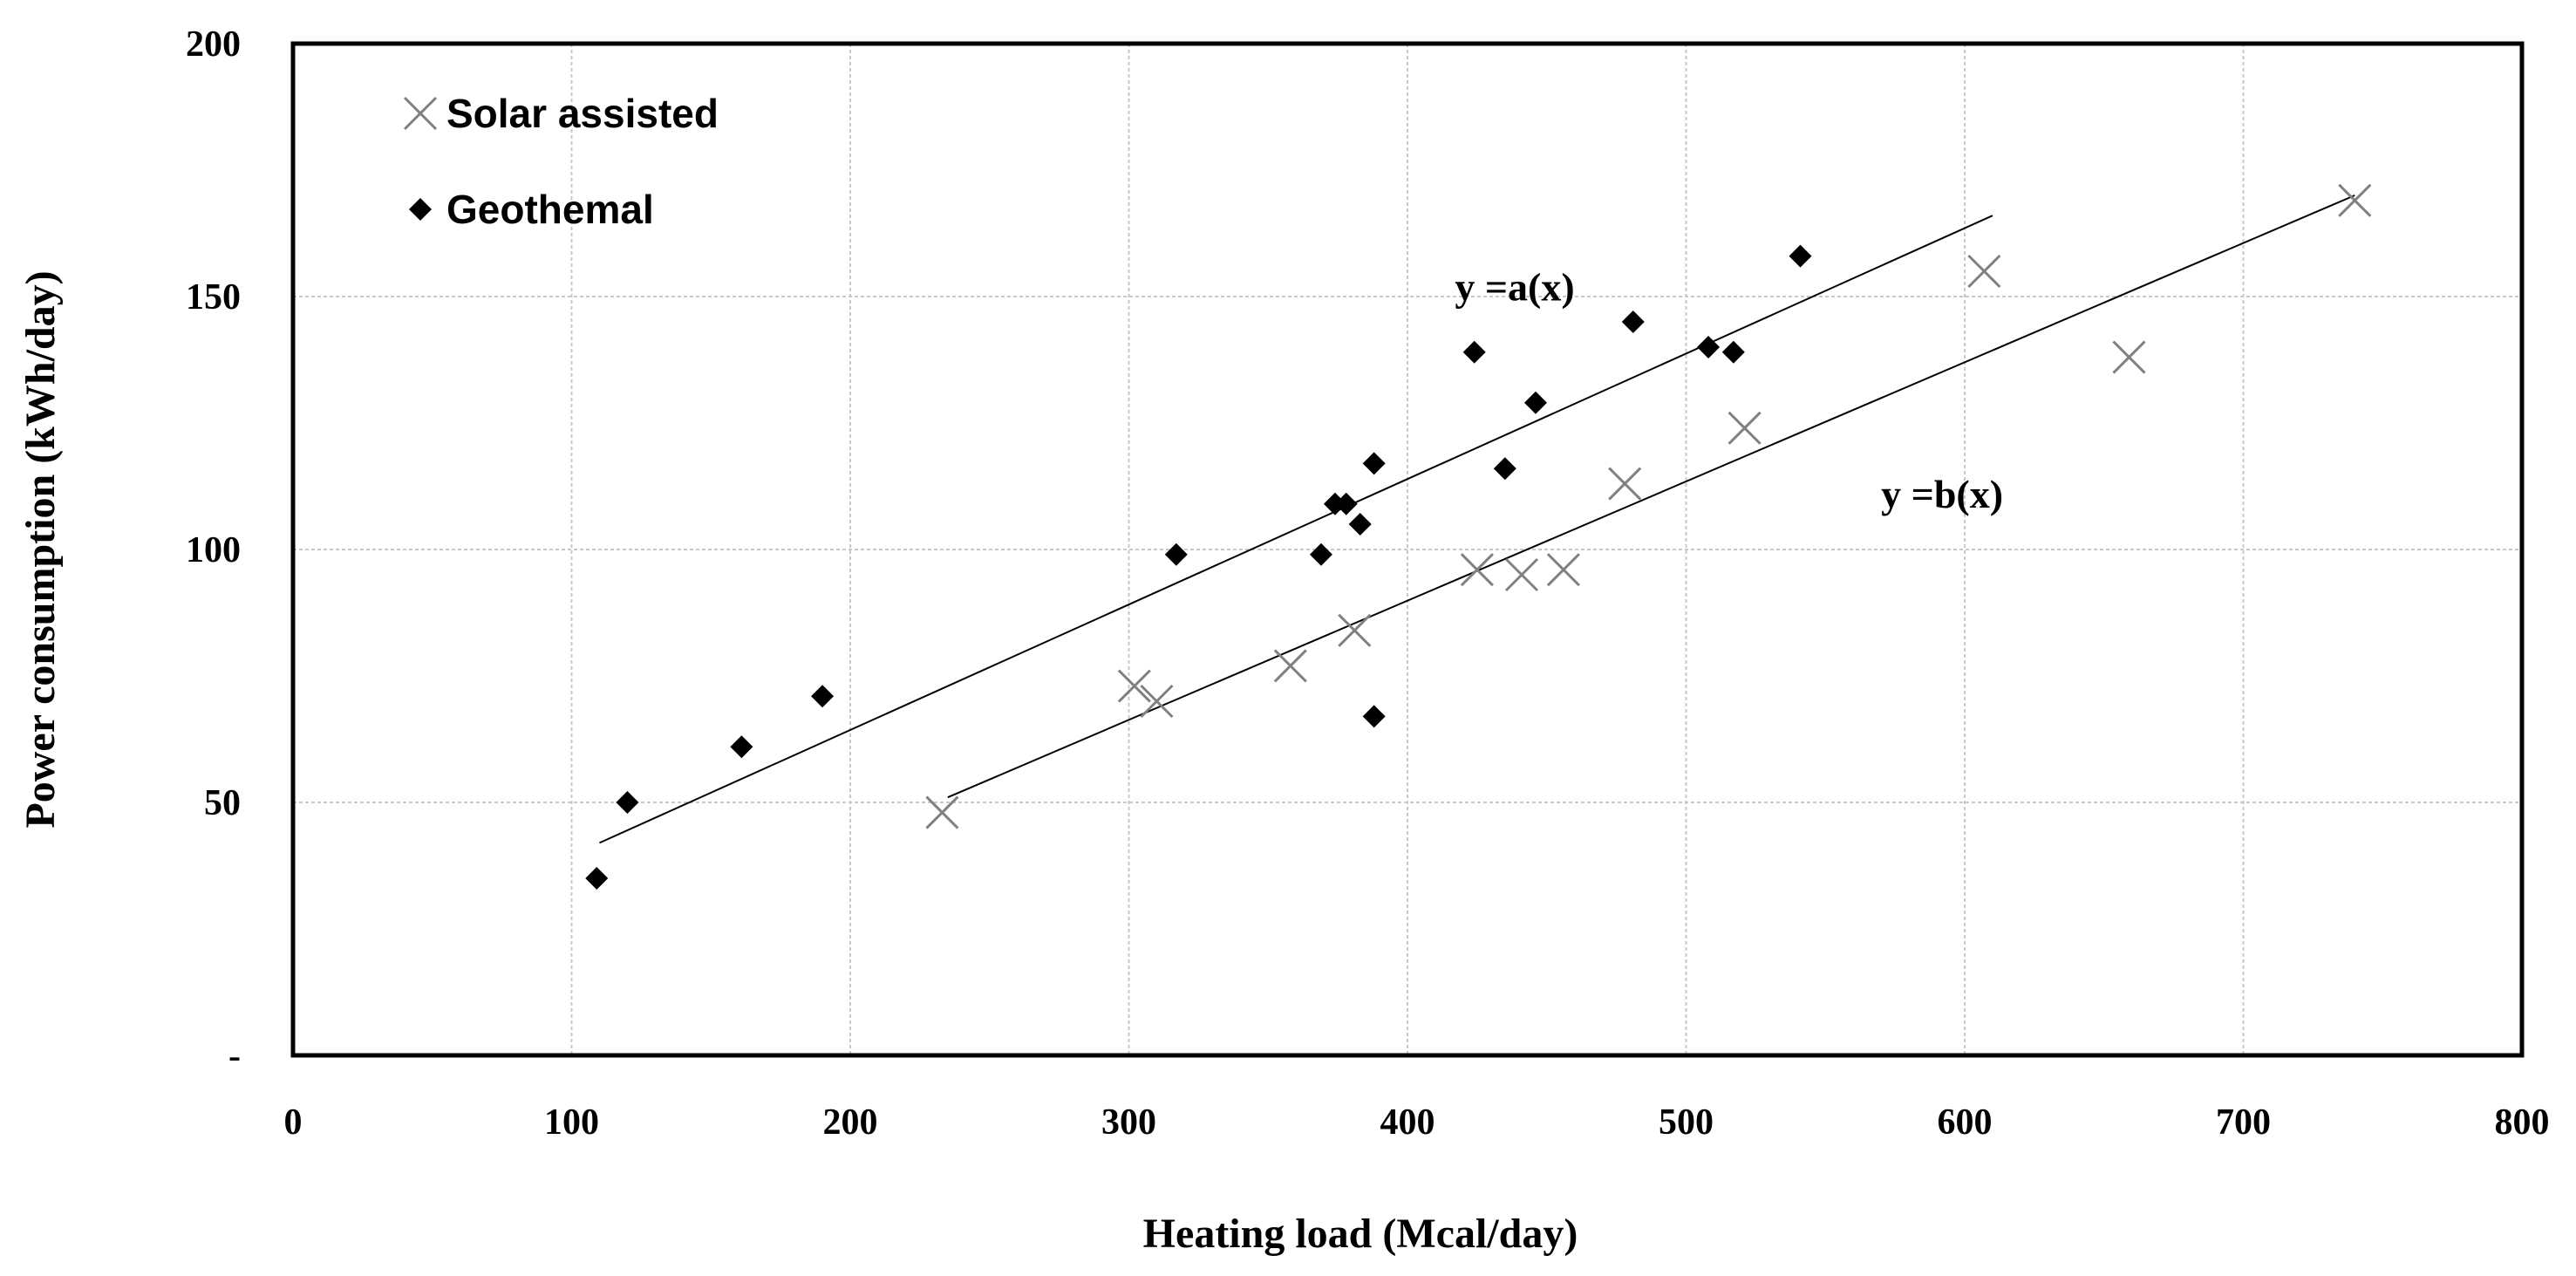 This screenshot has height=1276, width=2576. What do you see at coordinates (572, 1122) in the screenshot?
I see `x-tick-label: 100` at bounding box center [572, 1122].